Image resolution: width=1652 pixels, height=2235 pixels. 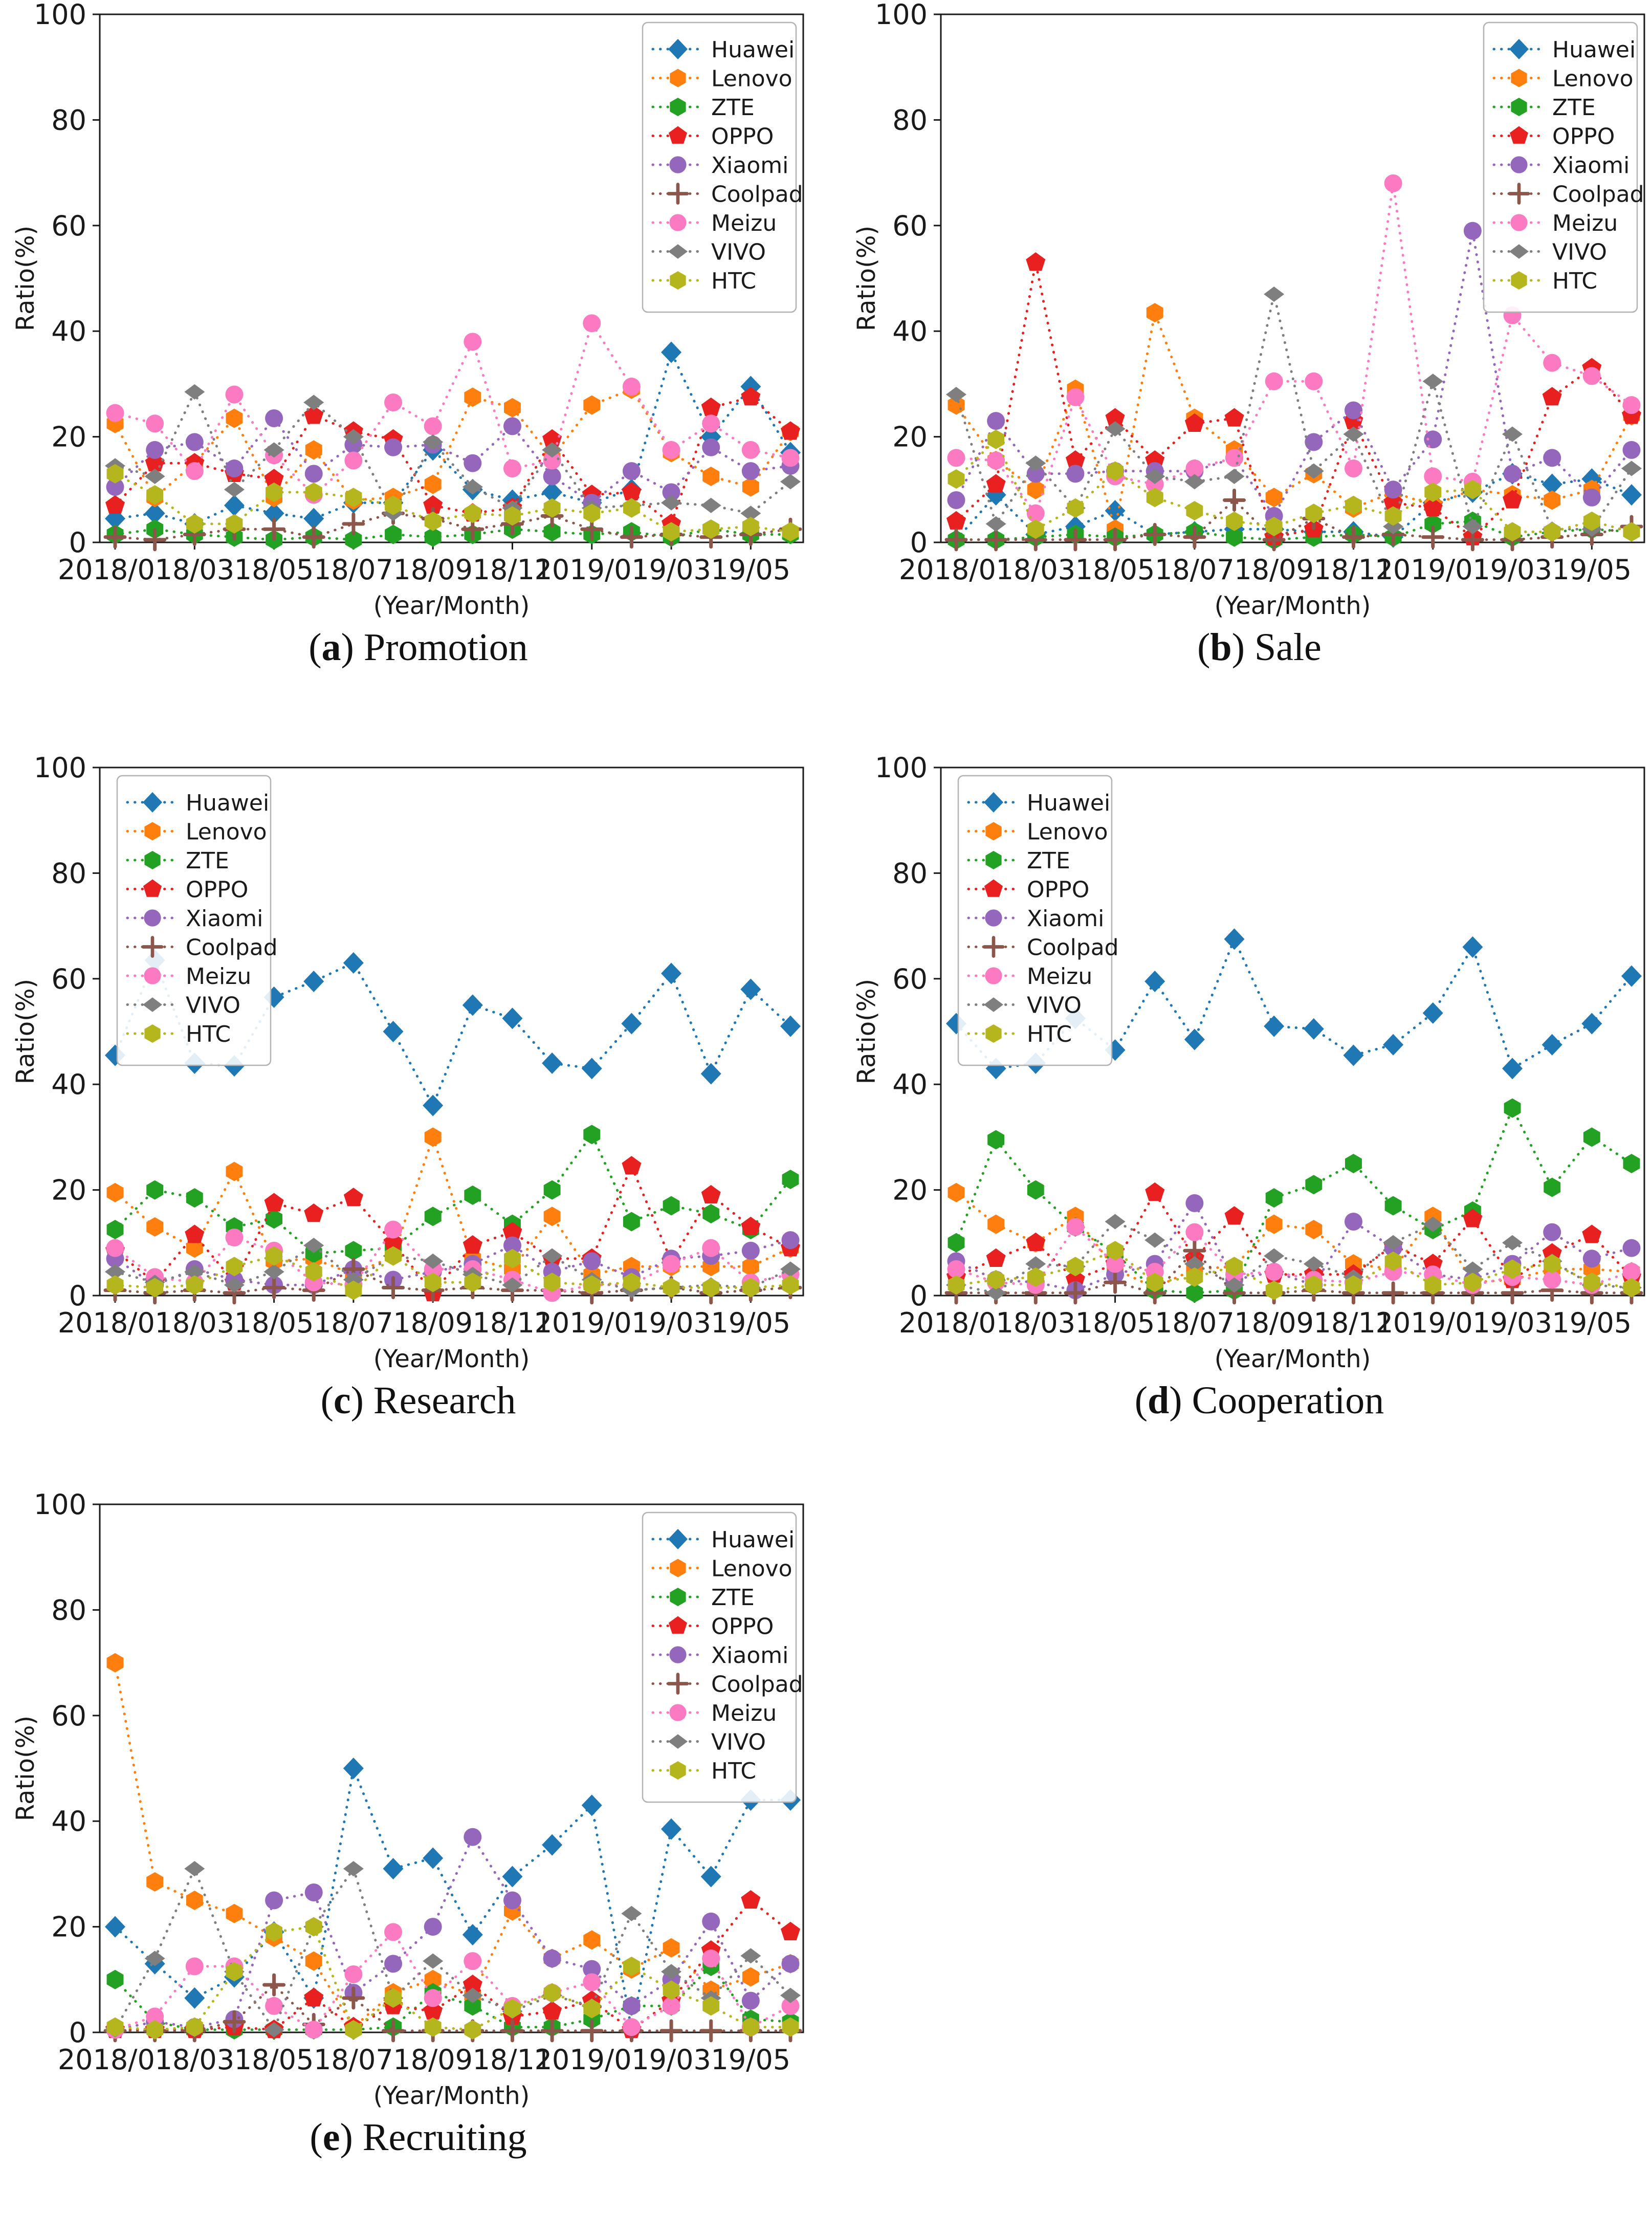 I want to click on legend-label: Xiaomi, so click(x=224, y=919).